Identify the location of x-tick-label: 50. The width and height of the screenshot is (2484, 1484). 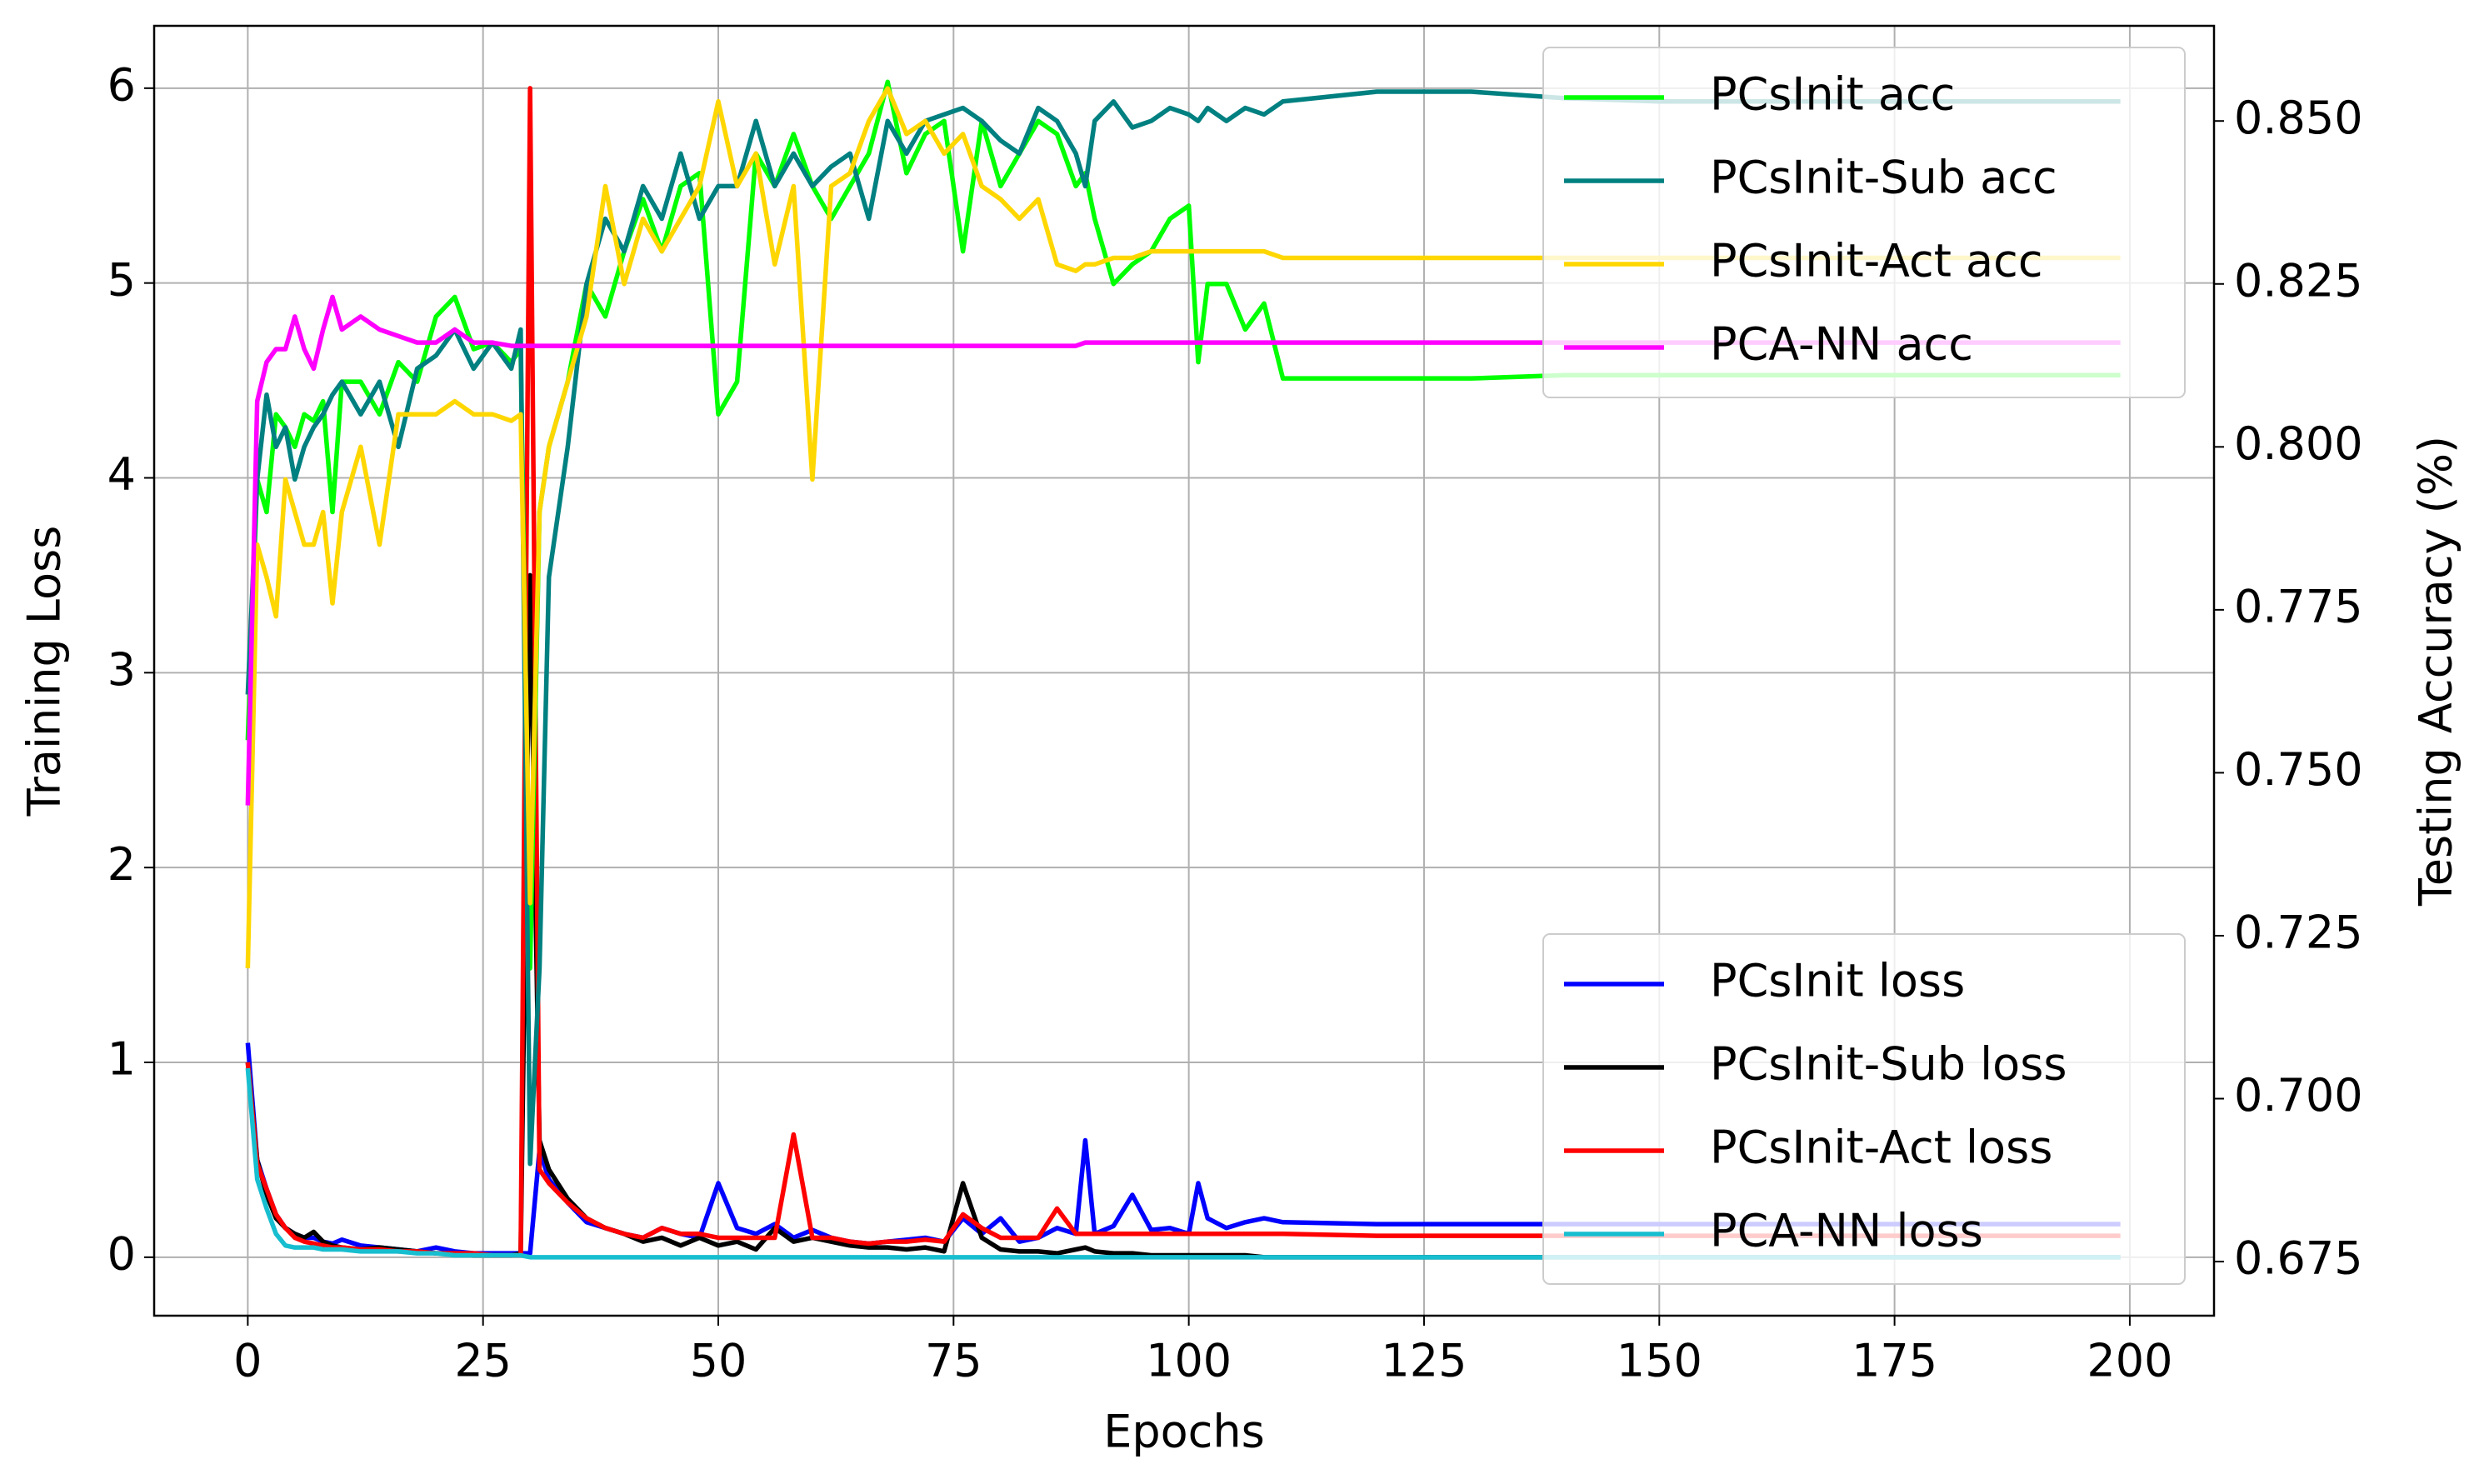
(718, 1361).